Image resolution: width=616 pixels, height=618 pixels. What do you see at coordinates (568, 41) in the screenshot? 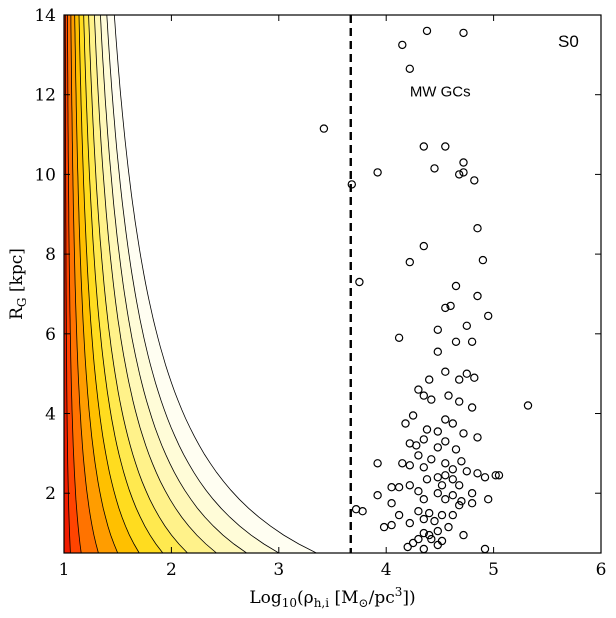
I see `annotation-s0: S0` at bounding box center [568, 41].